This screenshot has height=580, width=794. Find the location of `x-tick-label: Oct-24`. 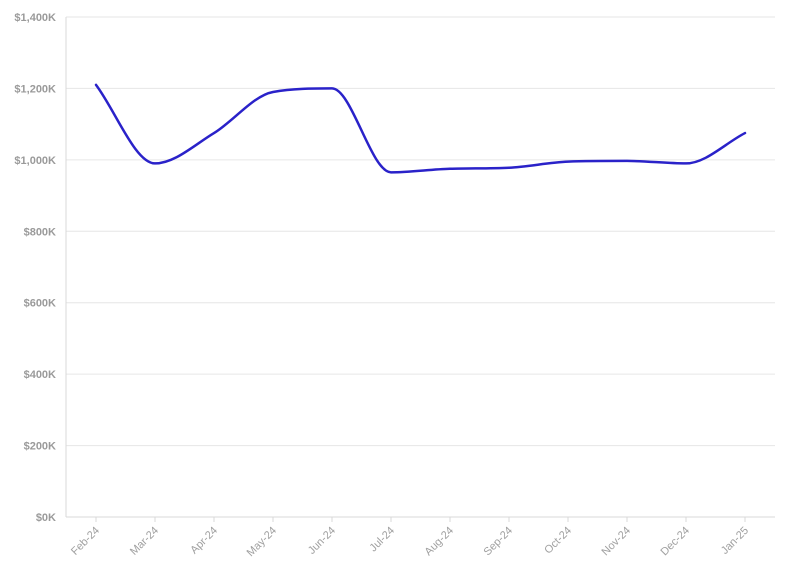

x-tick-label: Oct-24 is located at coordinates (558, 541).